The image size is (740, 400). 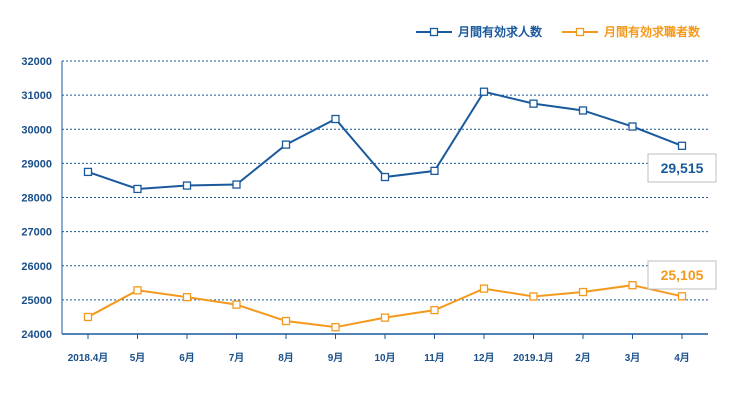 I want to click on y-tick-label: 25000, so click(x=36, y=301).